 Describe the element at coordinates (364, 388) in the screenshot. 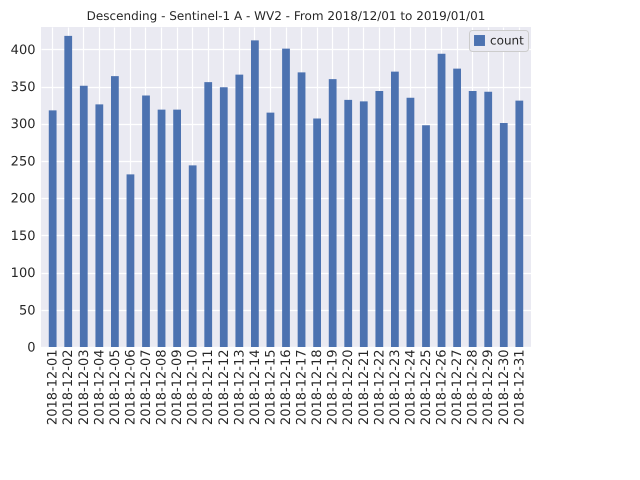

I see `x-tick-label: 2018-12-21` at that location.